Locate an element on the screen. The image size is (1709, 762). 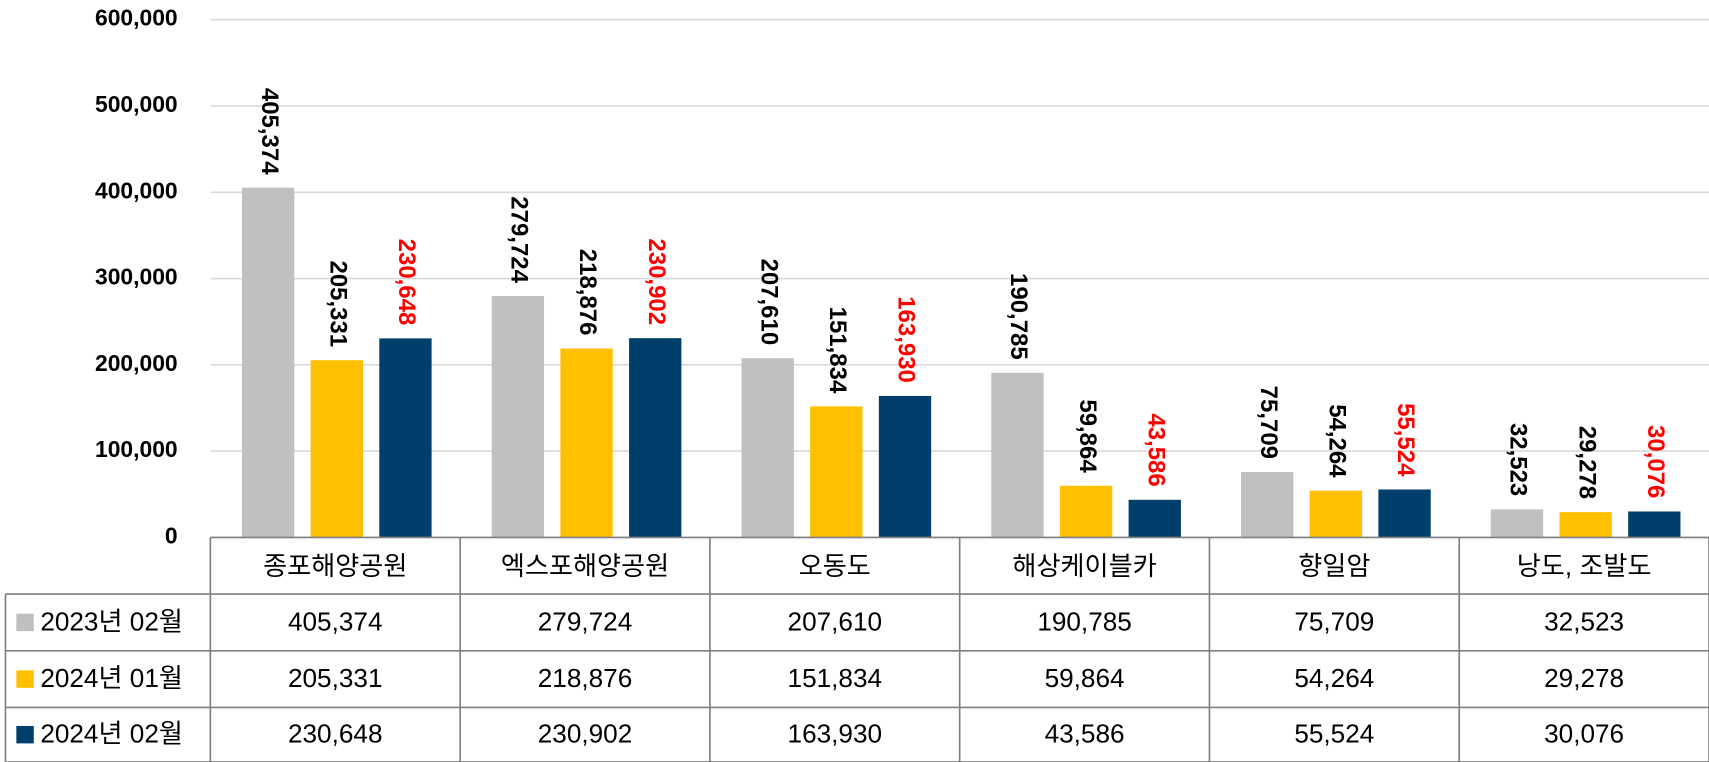
table-cell: 163,930 is located at coordinates (835, 734).